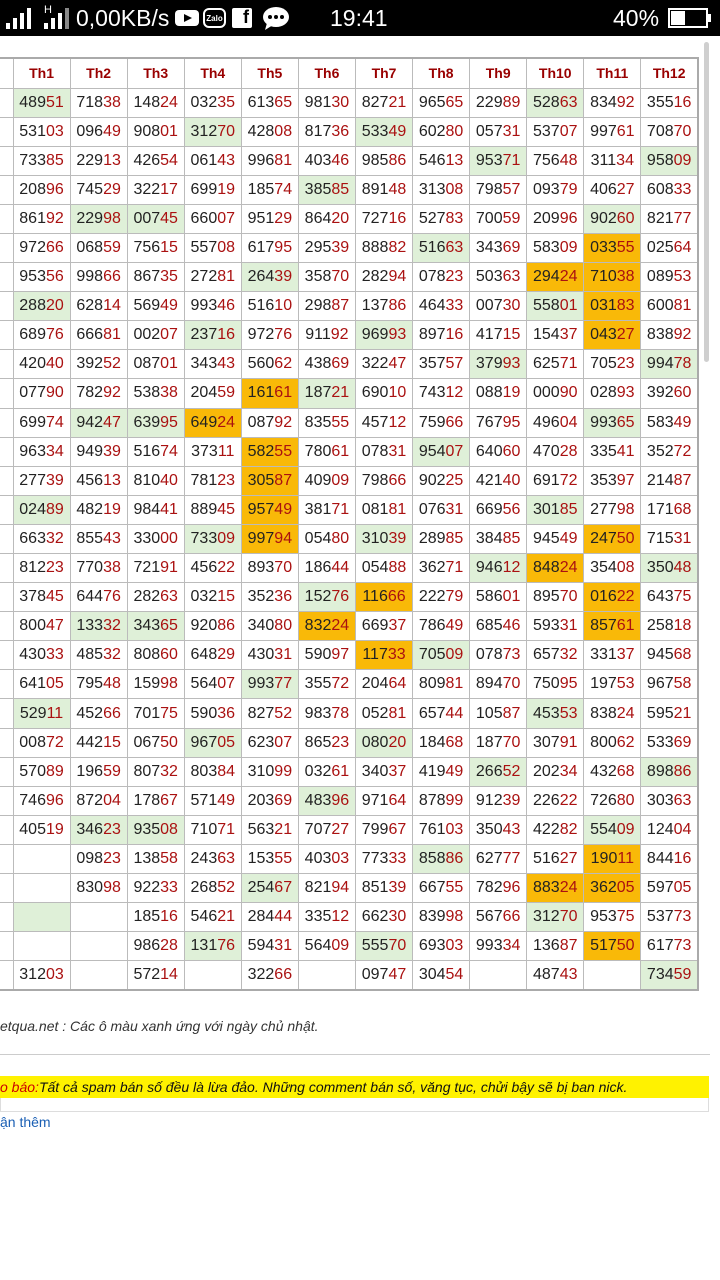  I want to click on result-prefix: 993, so click(603, 422).